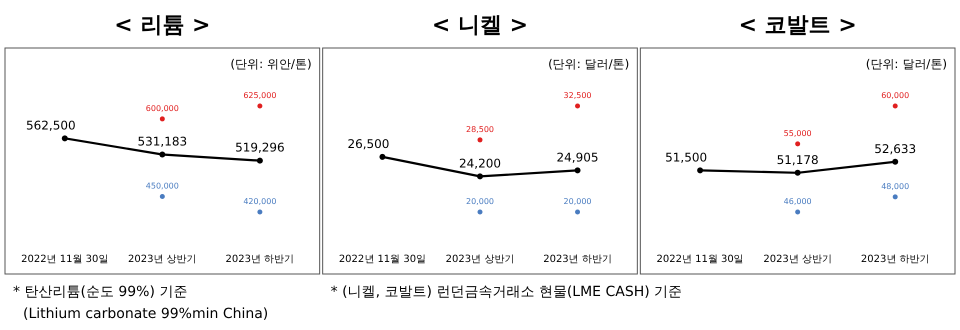 The width and height of the screenshot is (960, 330). Describe the element at coordinates (259, 95) in the screenshot. I see `data-label: 625,000` at that location.